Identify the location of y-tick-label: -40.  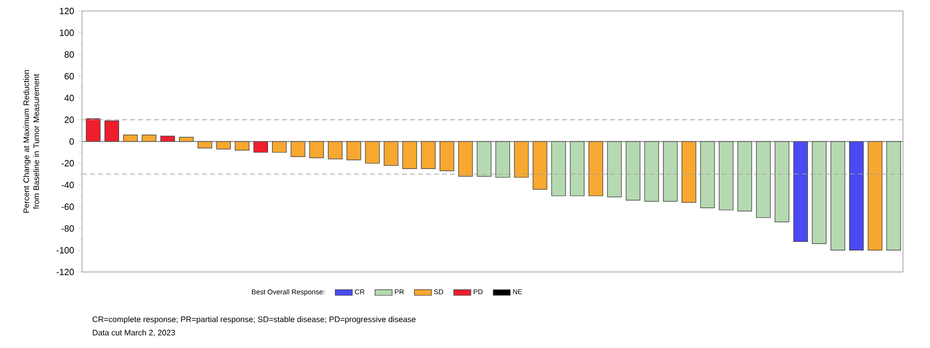
(68, 185).